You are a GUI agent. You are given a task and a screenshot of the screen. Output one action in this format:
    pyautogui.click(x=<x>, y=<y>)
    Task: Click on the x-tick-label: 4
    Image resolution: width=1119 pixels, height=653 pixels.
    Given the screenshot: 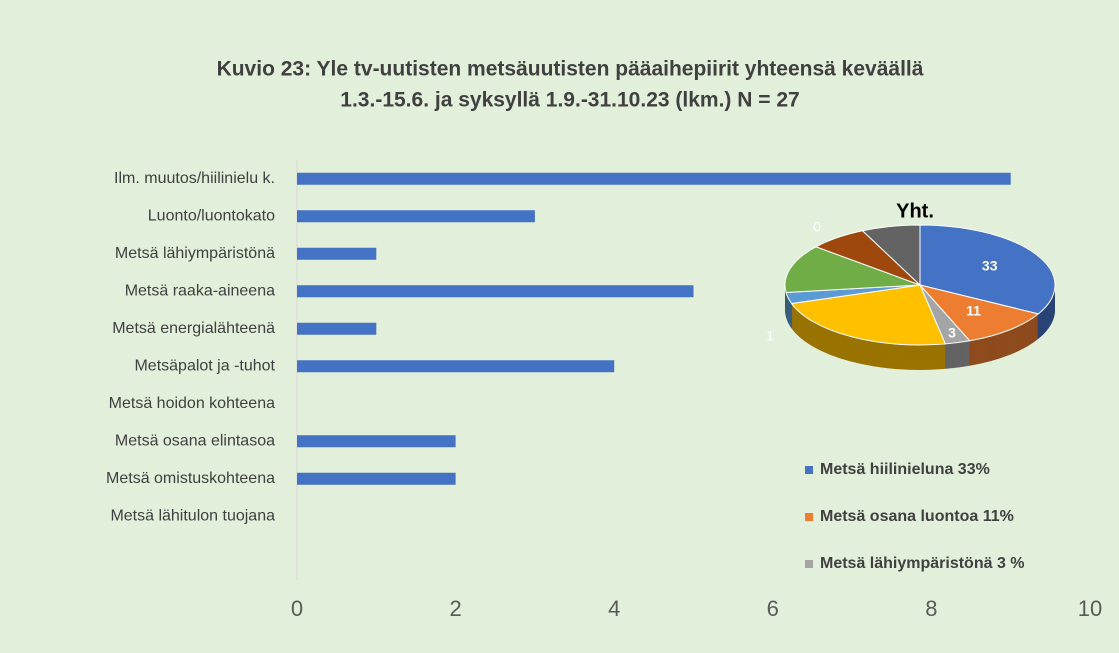 What is the action you would take?
    pyautogui.click(x=614, y=608)
    